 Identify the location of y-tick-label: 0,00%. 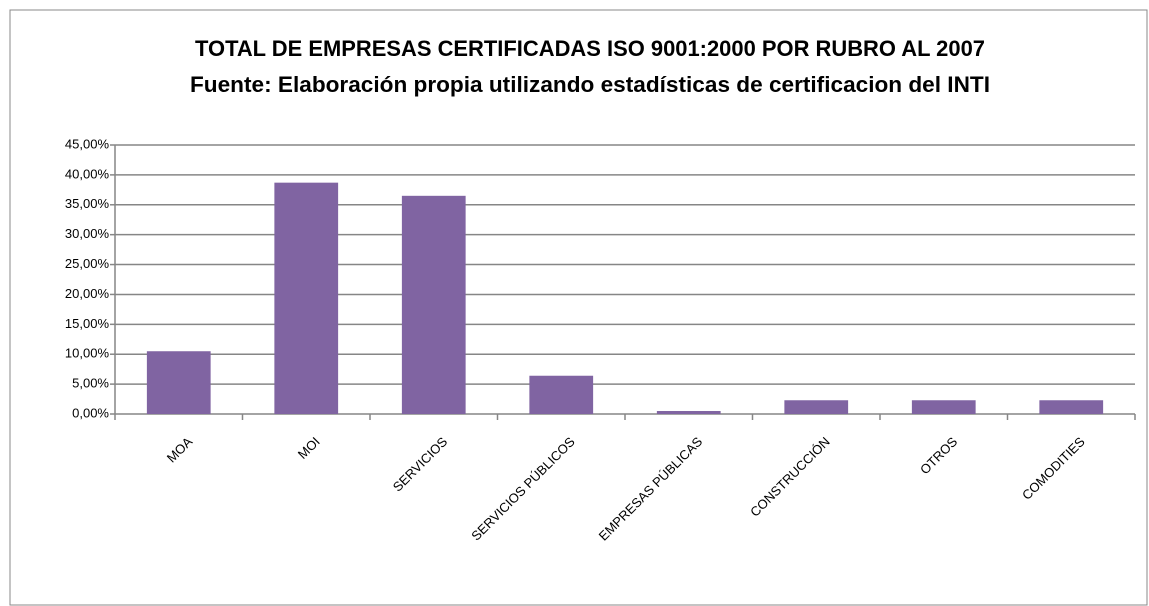
(90, 412).